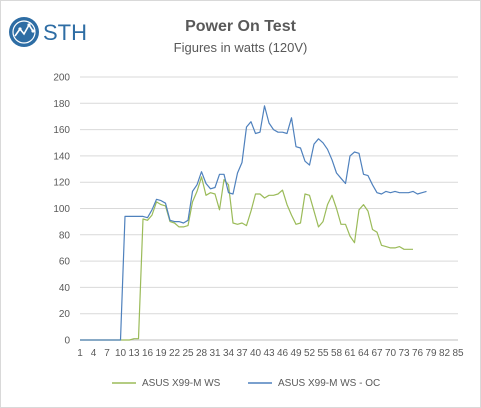 The image size is (481, 408). I want to click on y-axis: 0 20 40 60 80 100 120 140 160 180 200, so click(61, 210).